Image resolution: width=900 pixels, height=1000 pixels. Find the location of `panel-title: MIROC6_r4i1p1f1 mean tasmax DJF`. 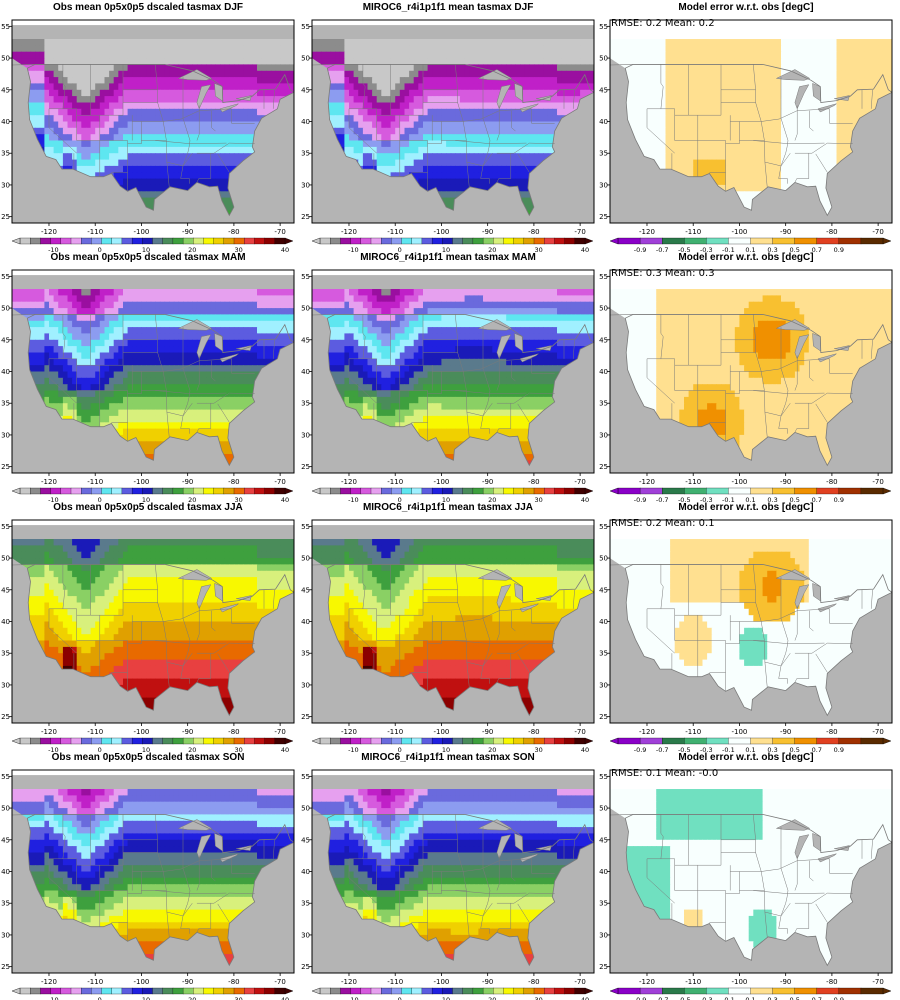

panel-title: MIROC6_r4i1p1f1 mean tasmax DJF is located at coordinates (448, 7).